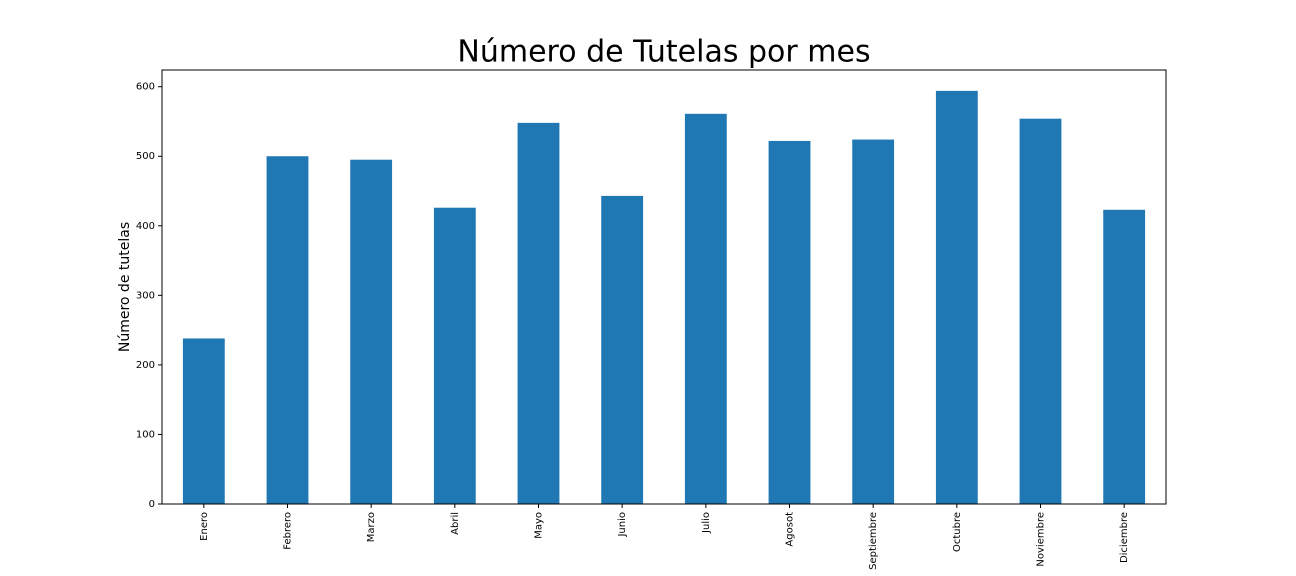 The image size is (1296, 576). I want to click on x-tick-label: Julio, so click(706, 523).